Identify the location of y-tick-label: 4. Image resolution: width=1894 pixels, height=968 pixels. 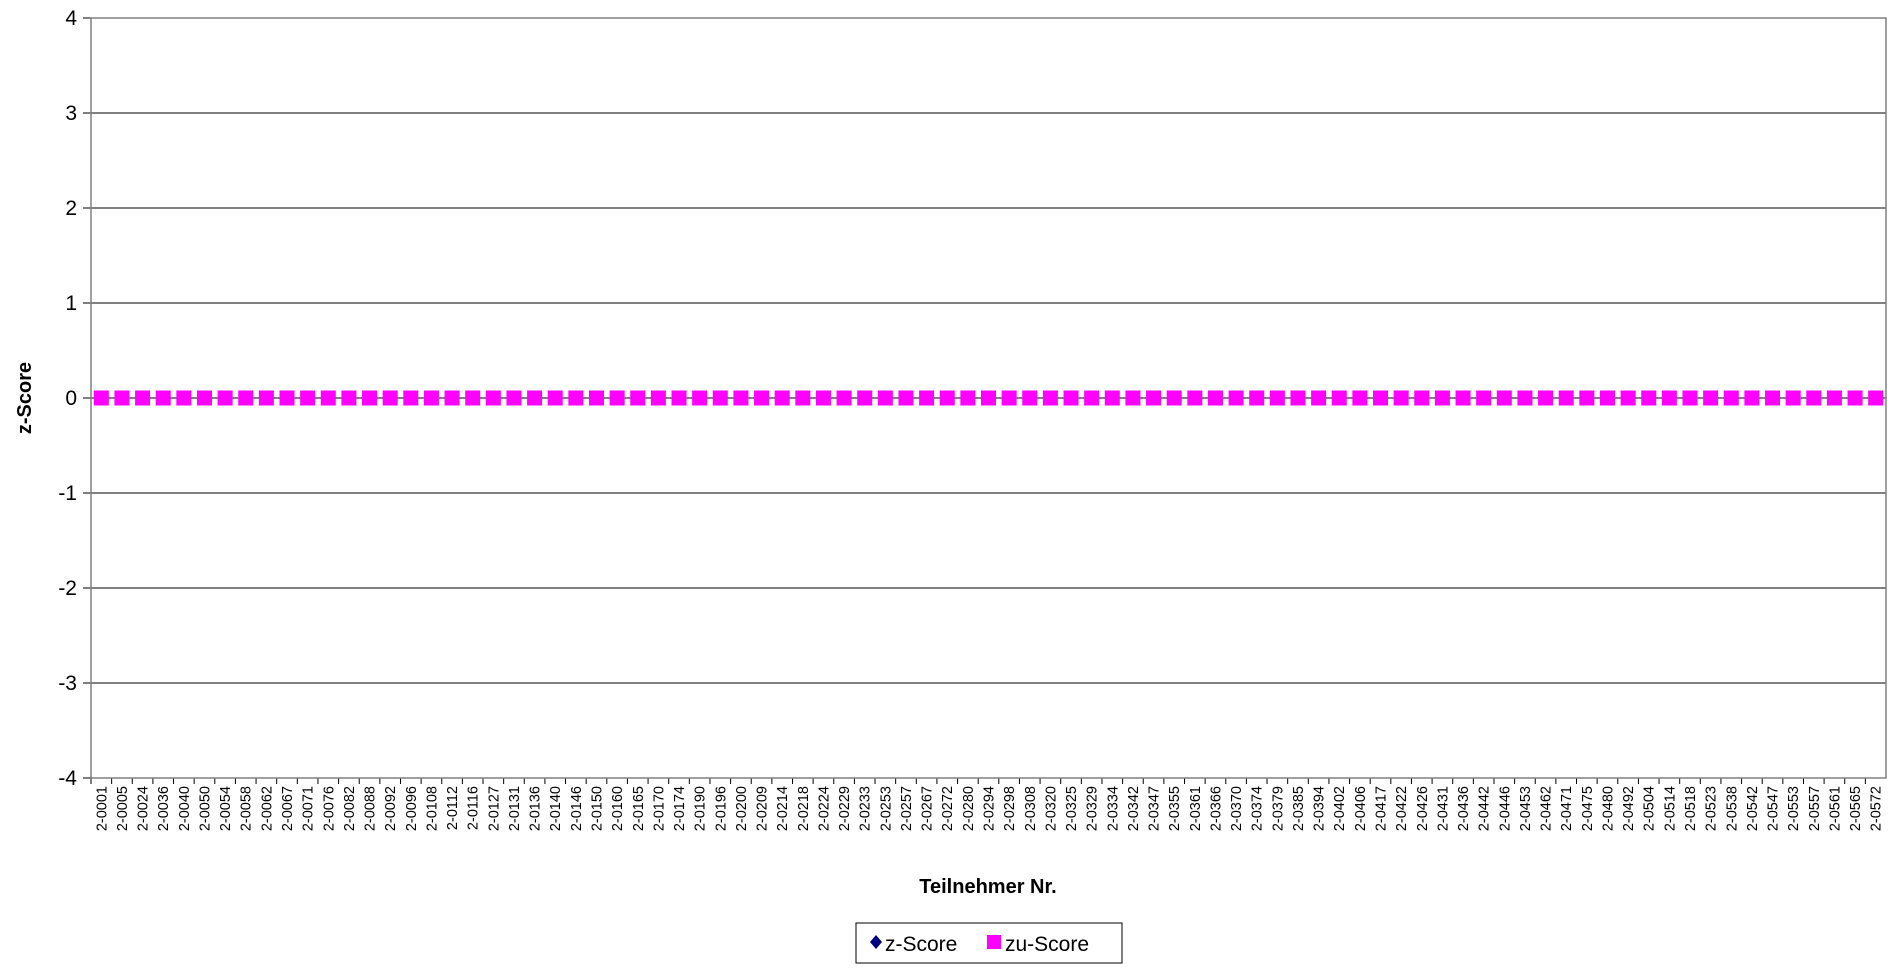
(71, 18).